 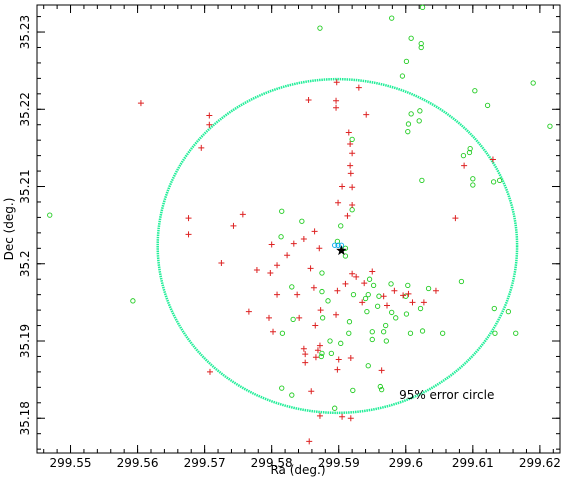 I want to click on x-axis-title: Ra (deg.), so click(x=297, y=470).